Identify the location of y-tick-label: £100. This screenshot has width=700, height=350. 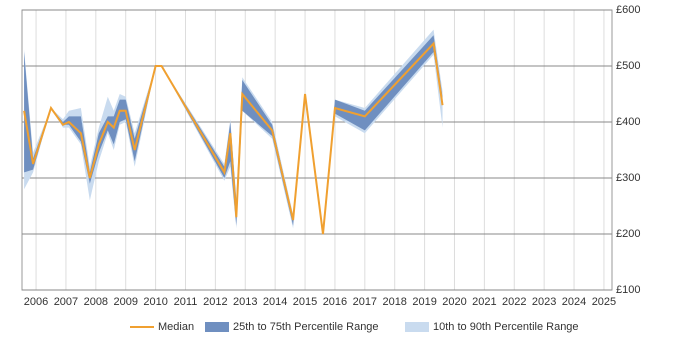
(628, 290).